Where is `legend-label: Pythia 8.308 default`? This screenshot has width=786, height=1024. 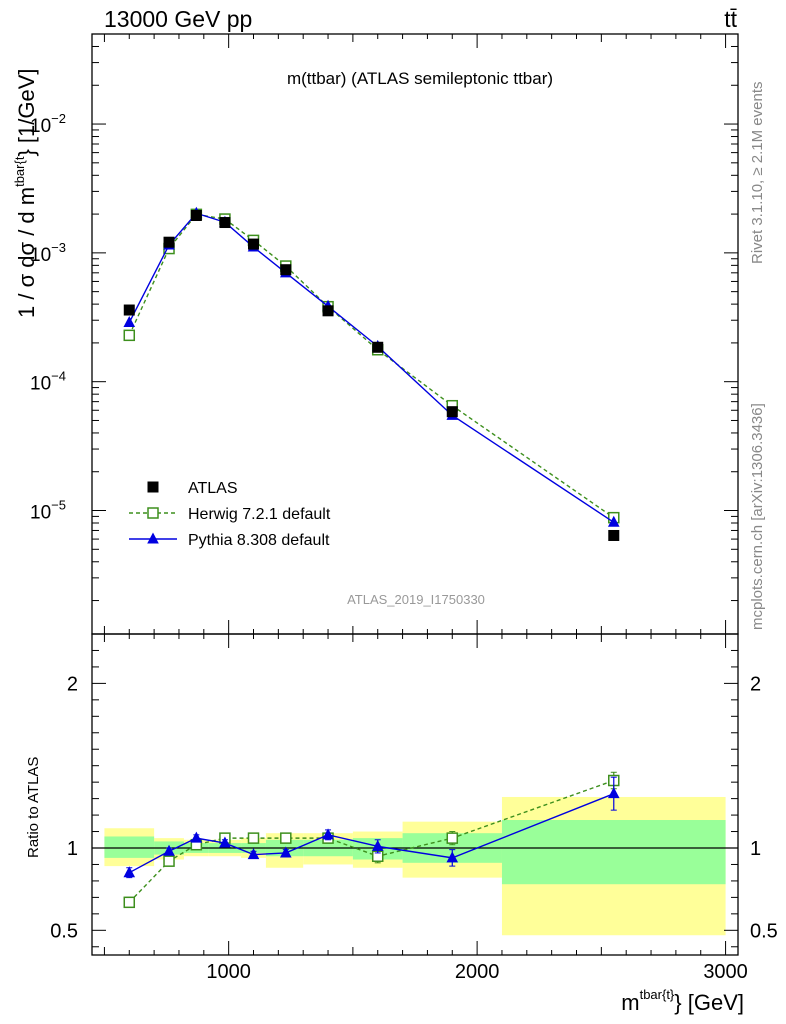
legend-label: Pythia 8.308 default is located at coordinates (259, 540).